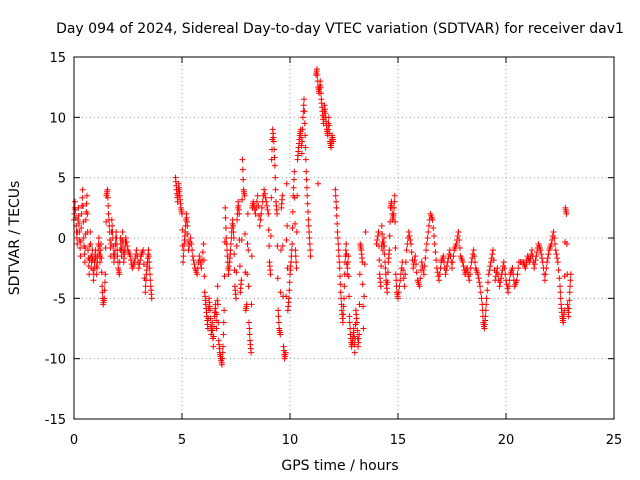 This screenshot has width=640, height=480. What do you see at coordinates (74, 440) in the screenshot?
I see `x-tick-label: 0` at bounding box center [74, 440].